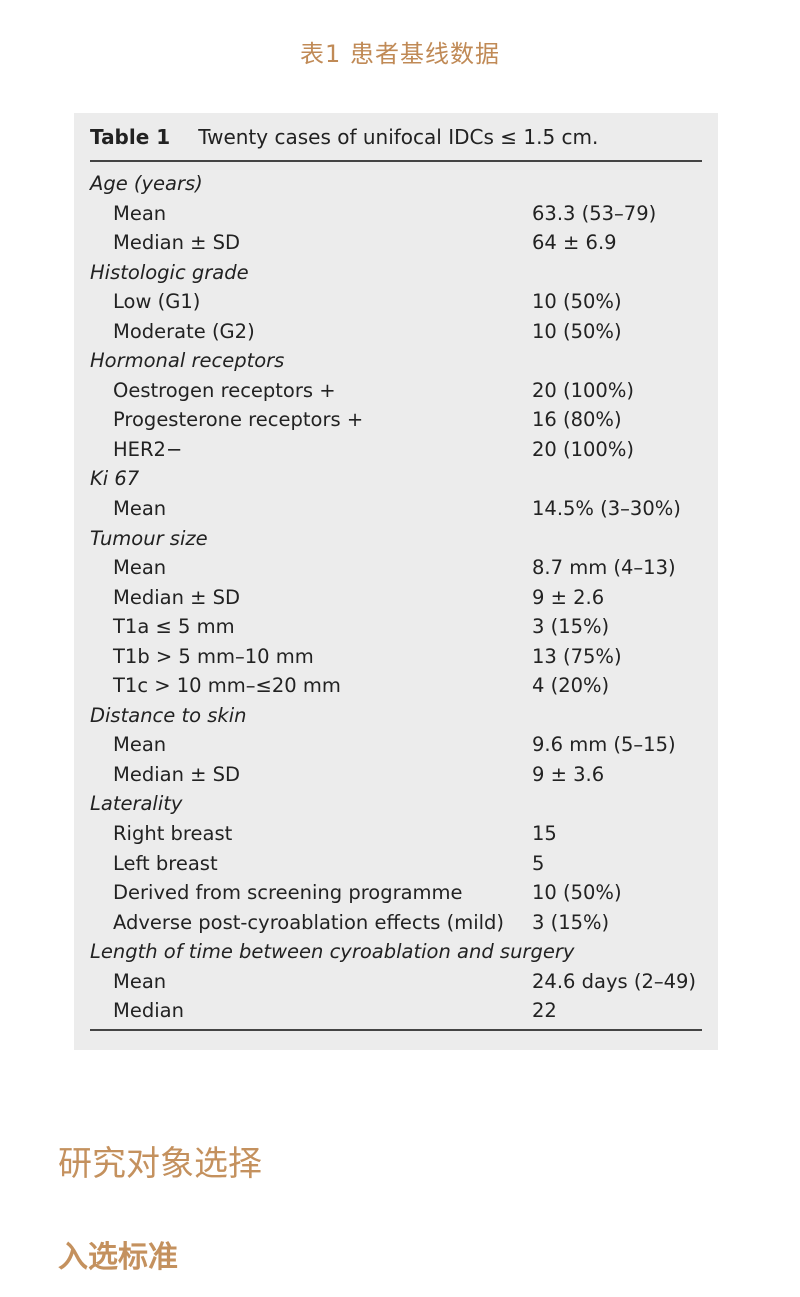  I want to click on row-value: 9 ± 3.6, so click(568, 774).